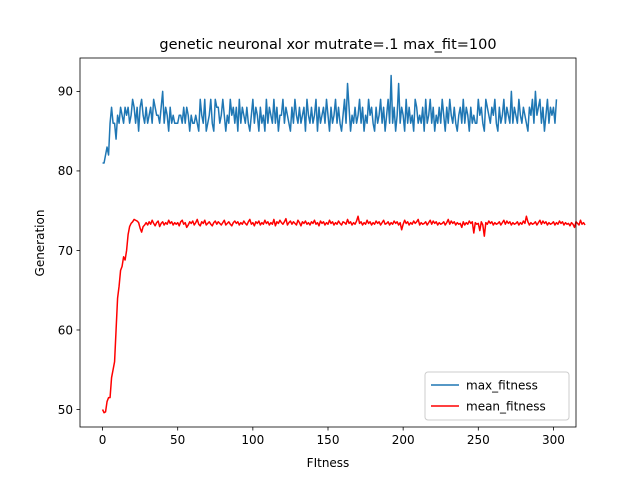 The image size is (640, 480). Describe the element at coordinates (65, 330) in the screenshot. I see `y-tick-label: 60` at that location.